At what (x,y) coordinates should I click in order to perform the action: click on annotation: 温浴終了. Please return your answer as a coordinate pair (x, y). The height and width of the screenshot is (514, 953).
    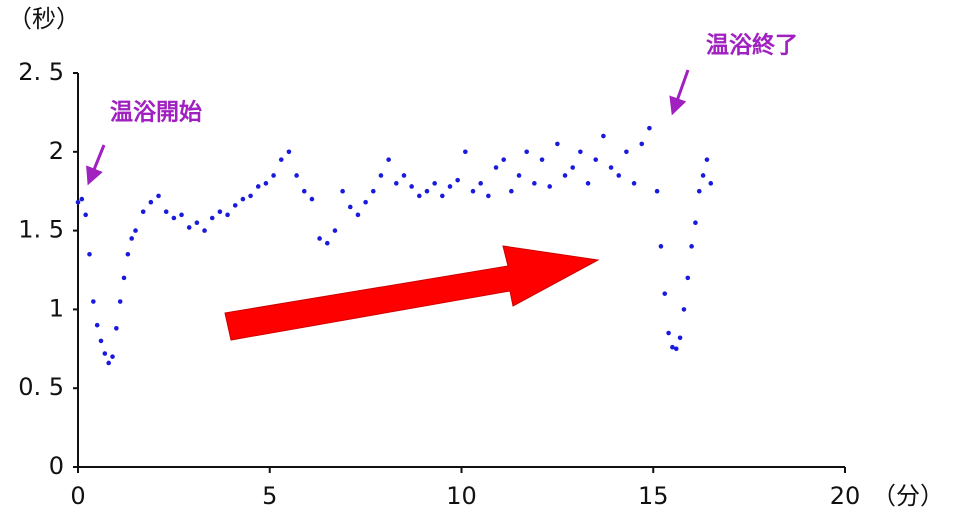
    Looking at the image, I should click on (752, 45).